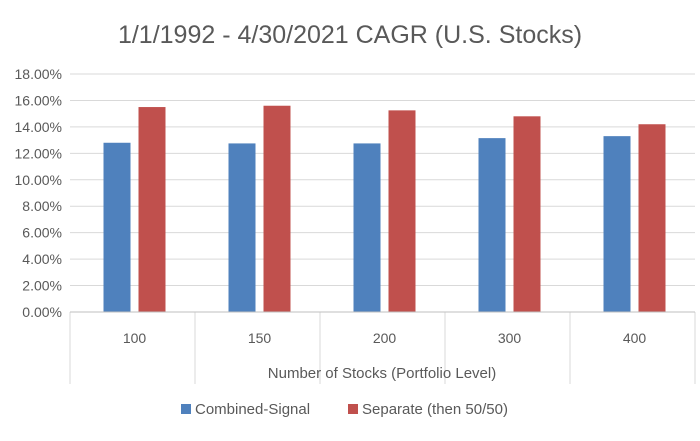 The image size is (700, 441). I want to click on legend: Combined-Signal Separate (then 50/50), so click(344, 409).